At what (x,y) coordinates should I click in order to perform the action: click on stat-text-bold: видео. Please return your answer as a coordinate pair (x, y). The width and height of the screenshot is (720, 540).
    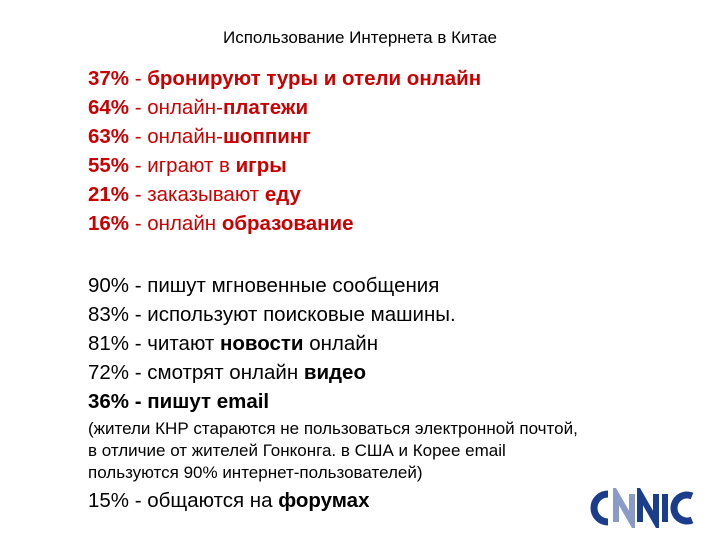
    Looking at the image, I should click on (334, 372).